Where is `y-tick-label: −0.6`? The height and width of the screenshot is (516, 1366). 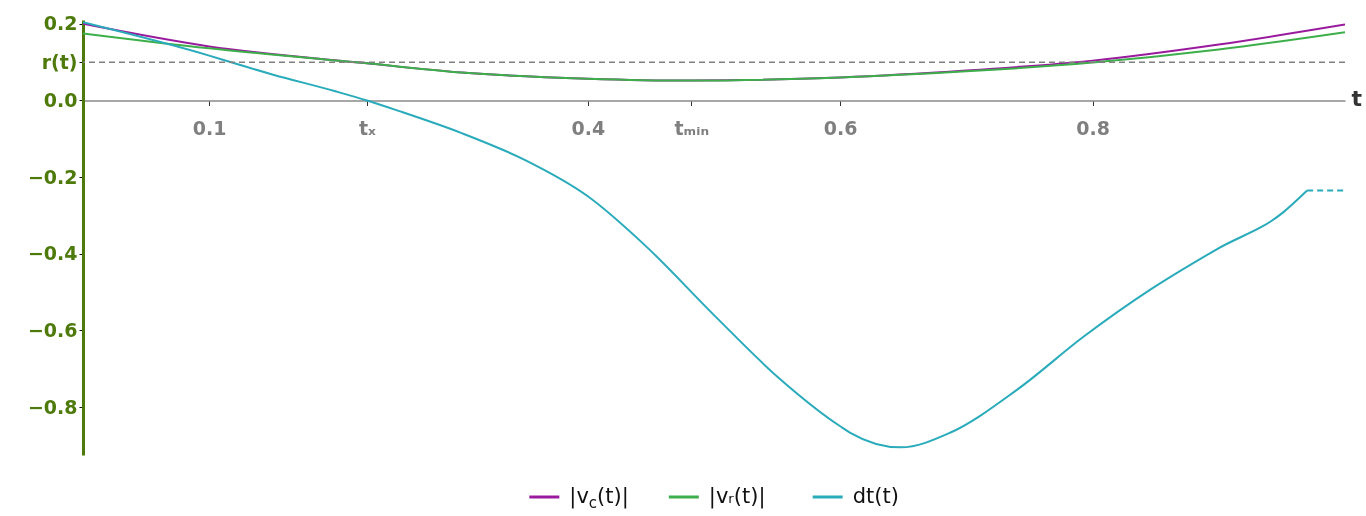
y-tick-label: −0.6 is located at coordinates (52, 329).